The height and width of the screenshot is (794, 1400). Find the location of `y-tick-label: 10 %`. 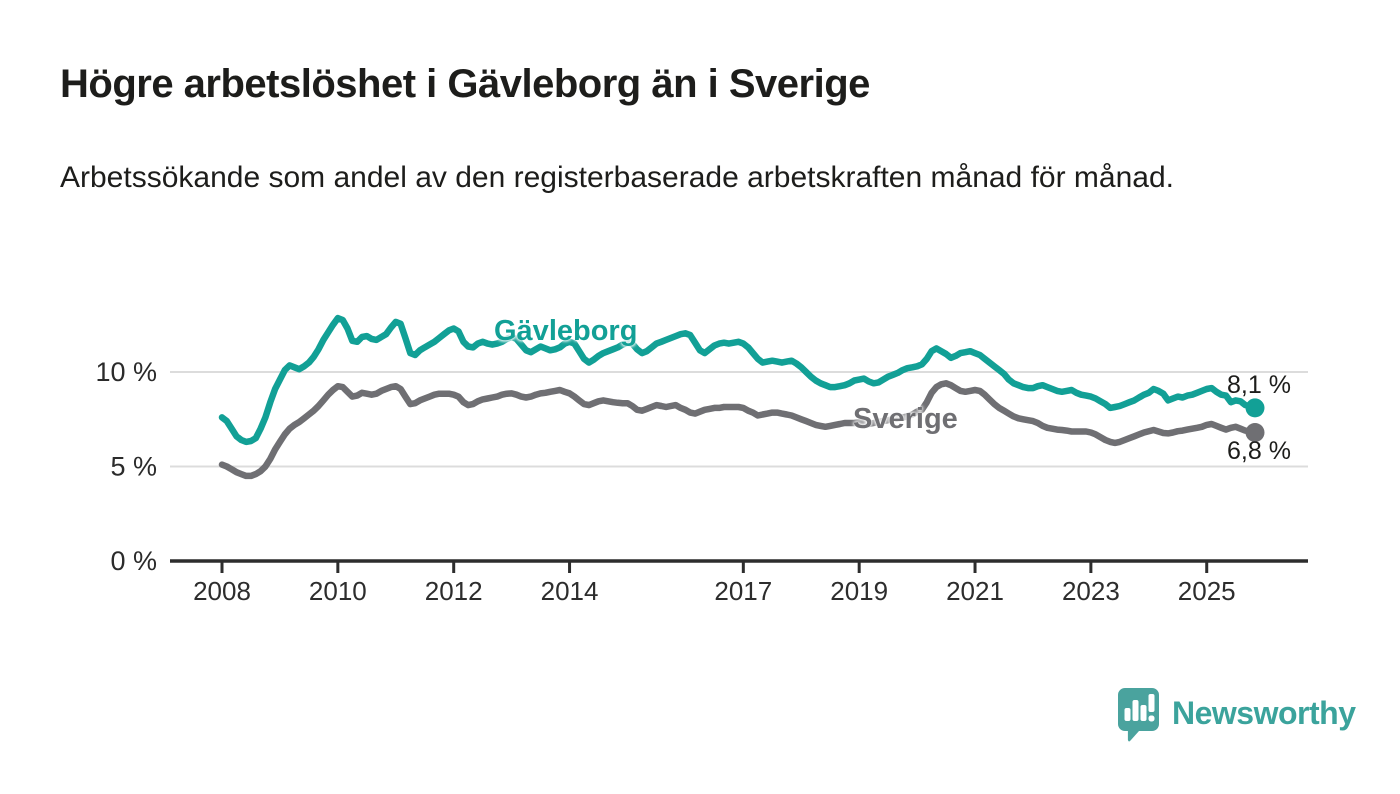

y-tick-label: 10 % is located at coordinates (126, 372).